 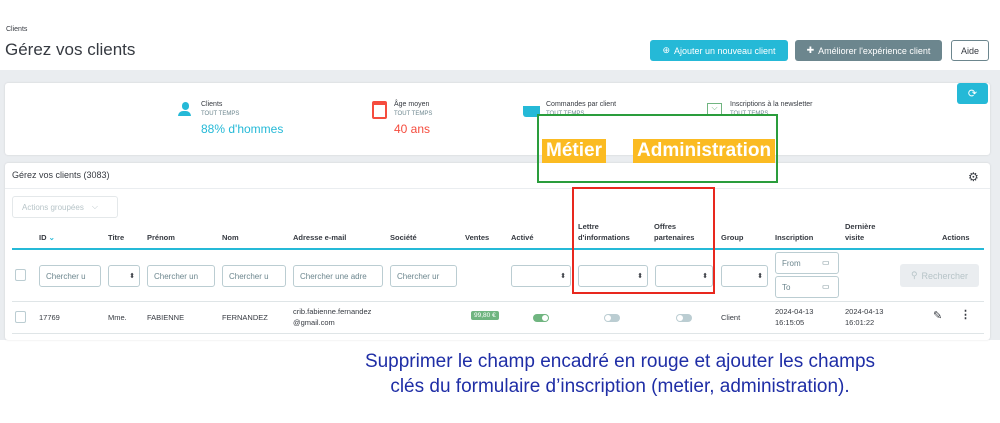 What do you see at coordinates (574, 151) in the screenshot?
I see `annotation-tag-metier: Métier` at bounding box center [574, 151].